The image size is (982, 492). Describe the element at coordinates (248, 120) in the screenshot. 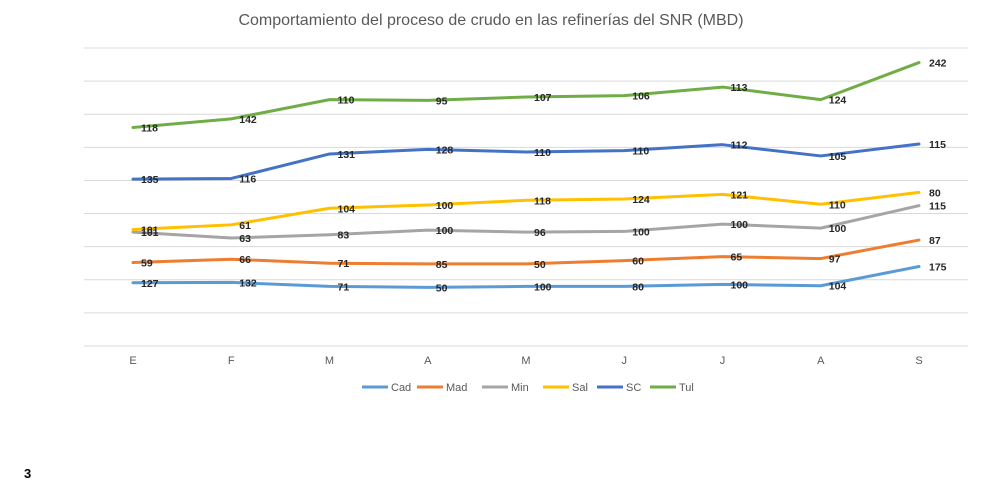

I see `data-label: 142` at that location.